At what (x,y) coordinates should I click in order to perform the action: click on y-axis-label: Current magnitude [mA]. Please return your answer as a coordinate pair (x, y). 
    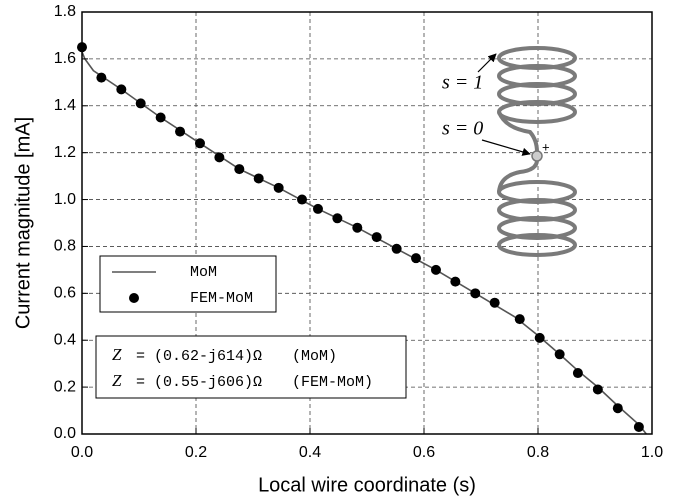
    Looking at the image, I should click on (23, 223).